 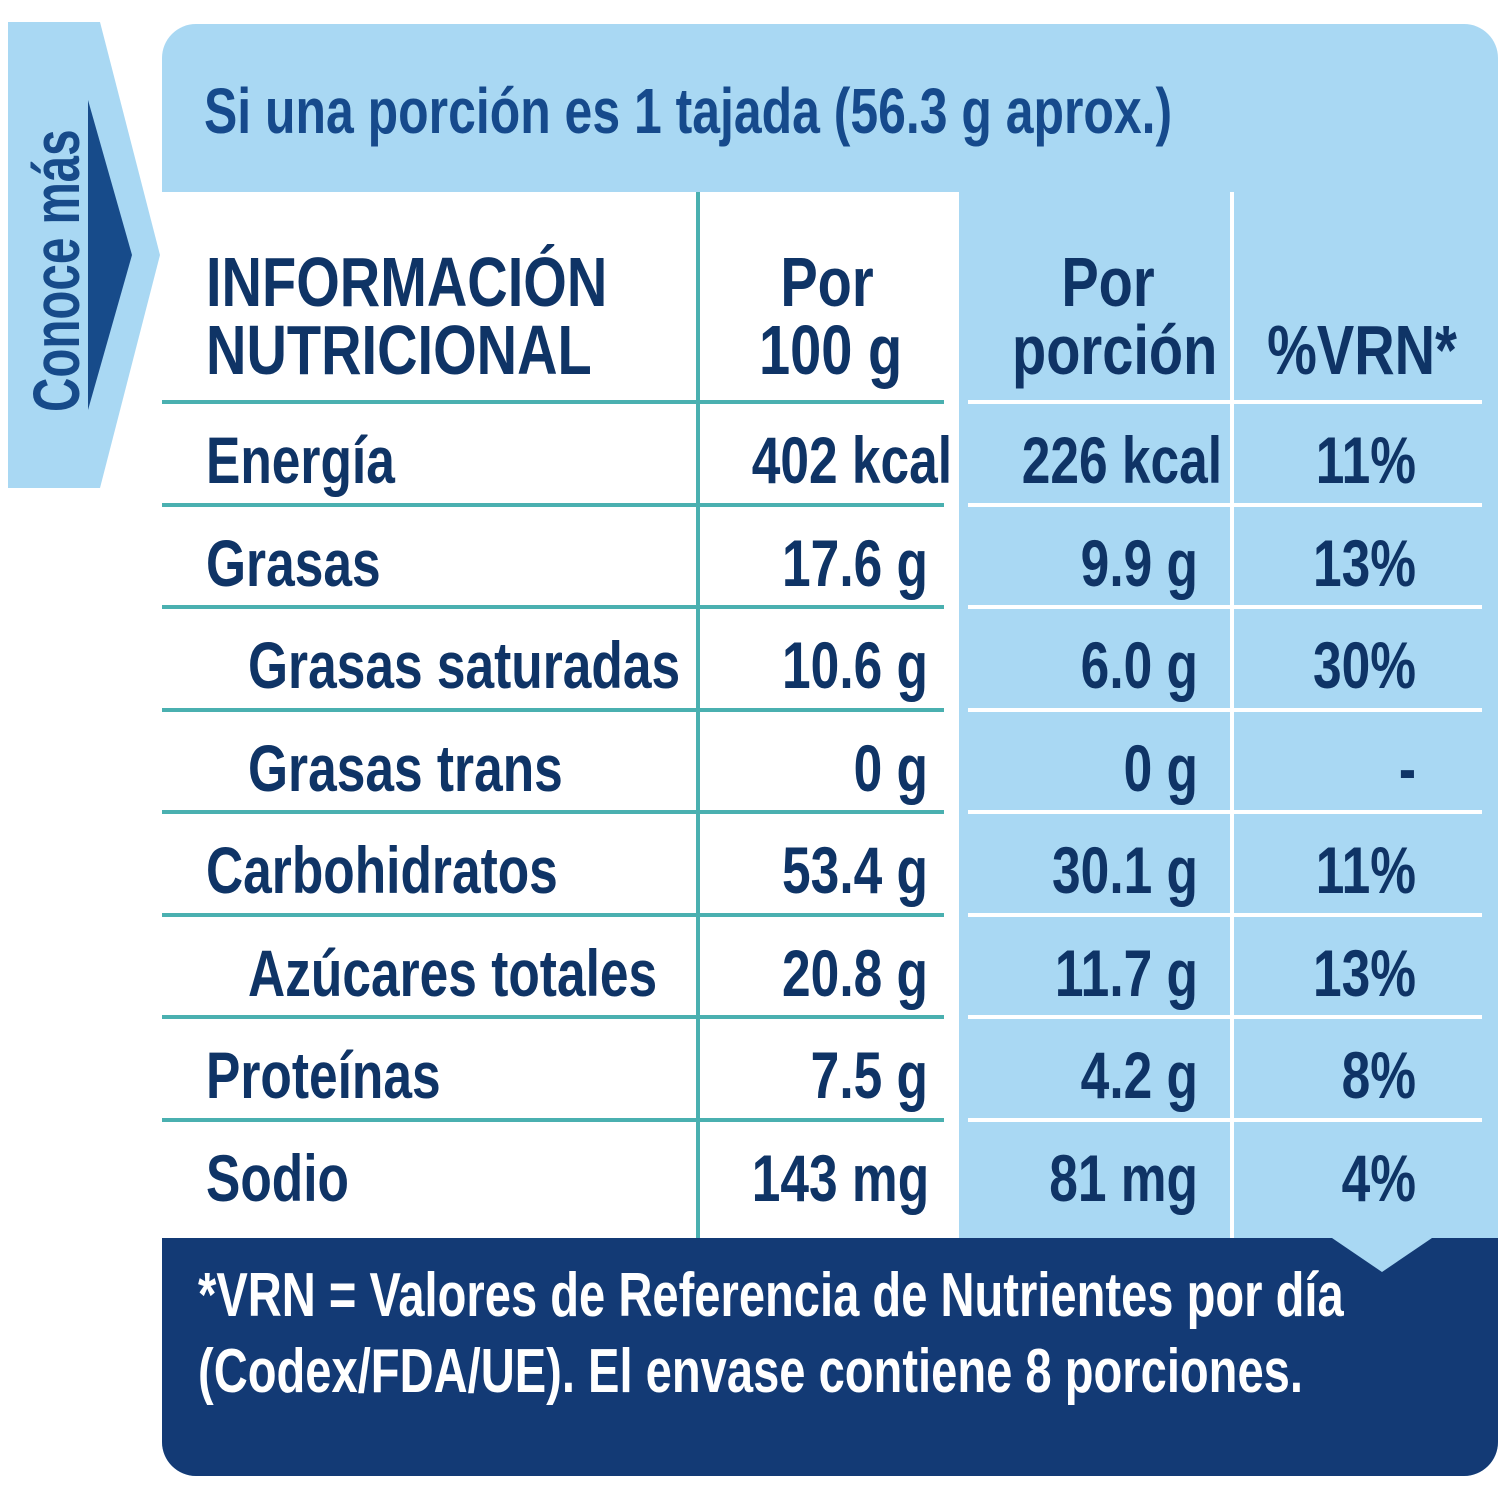 I want to click on value-per-100g: 20.8 g, so click(x=855, y=972).